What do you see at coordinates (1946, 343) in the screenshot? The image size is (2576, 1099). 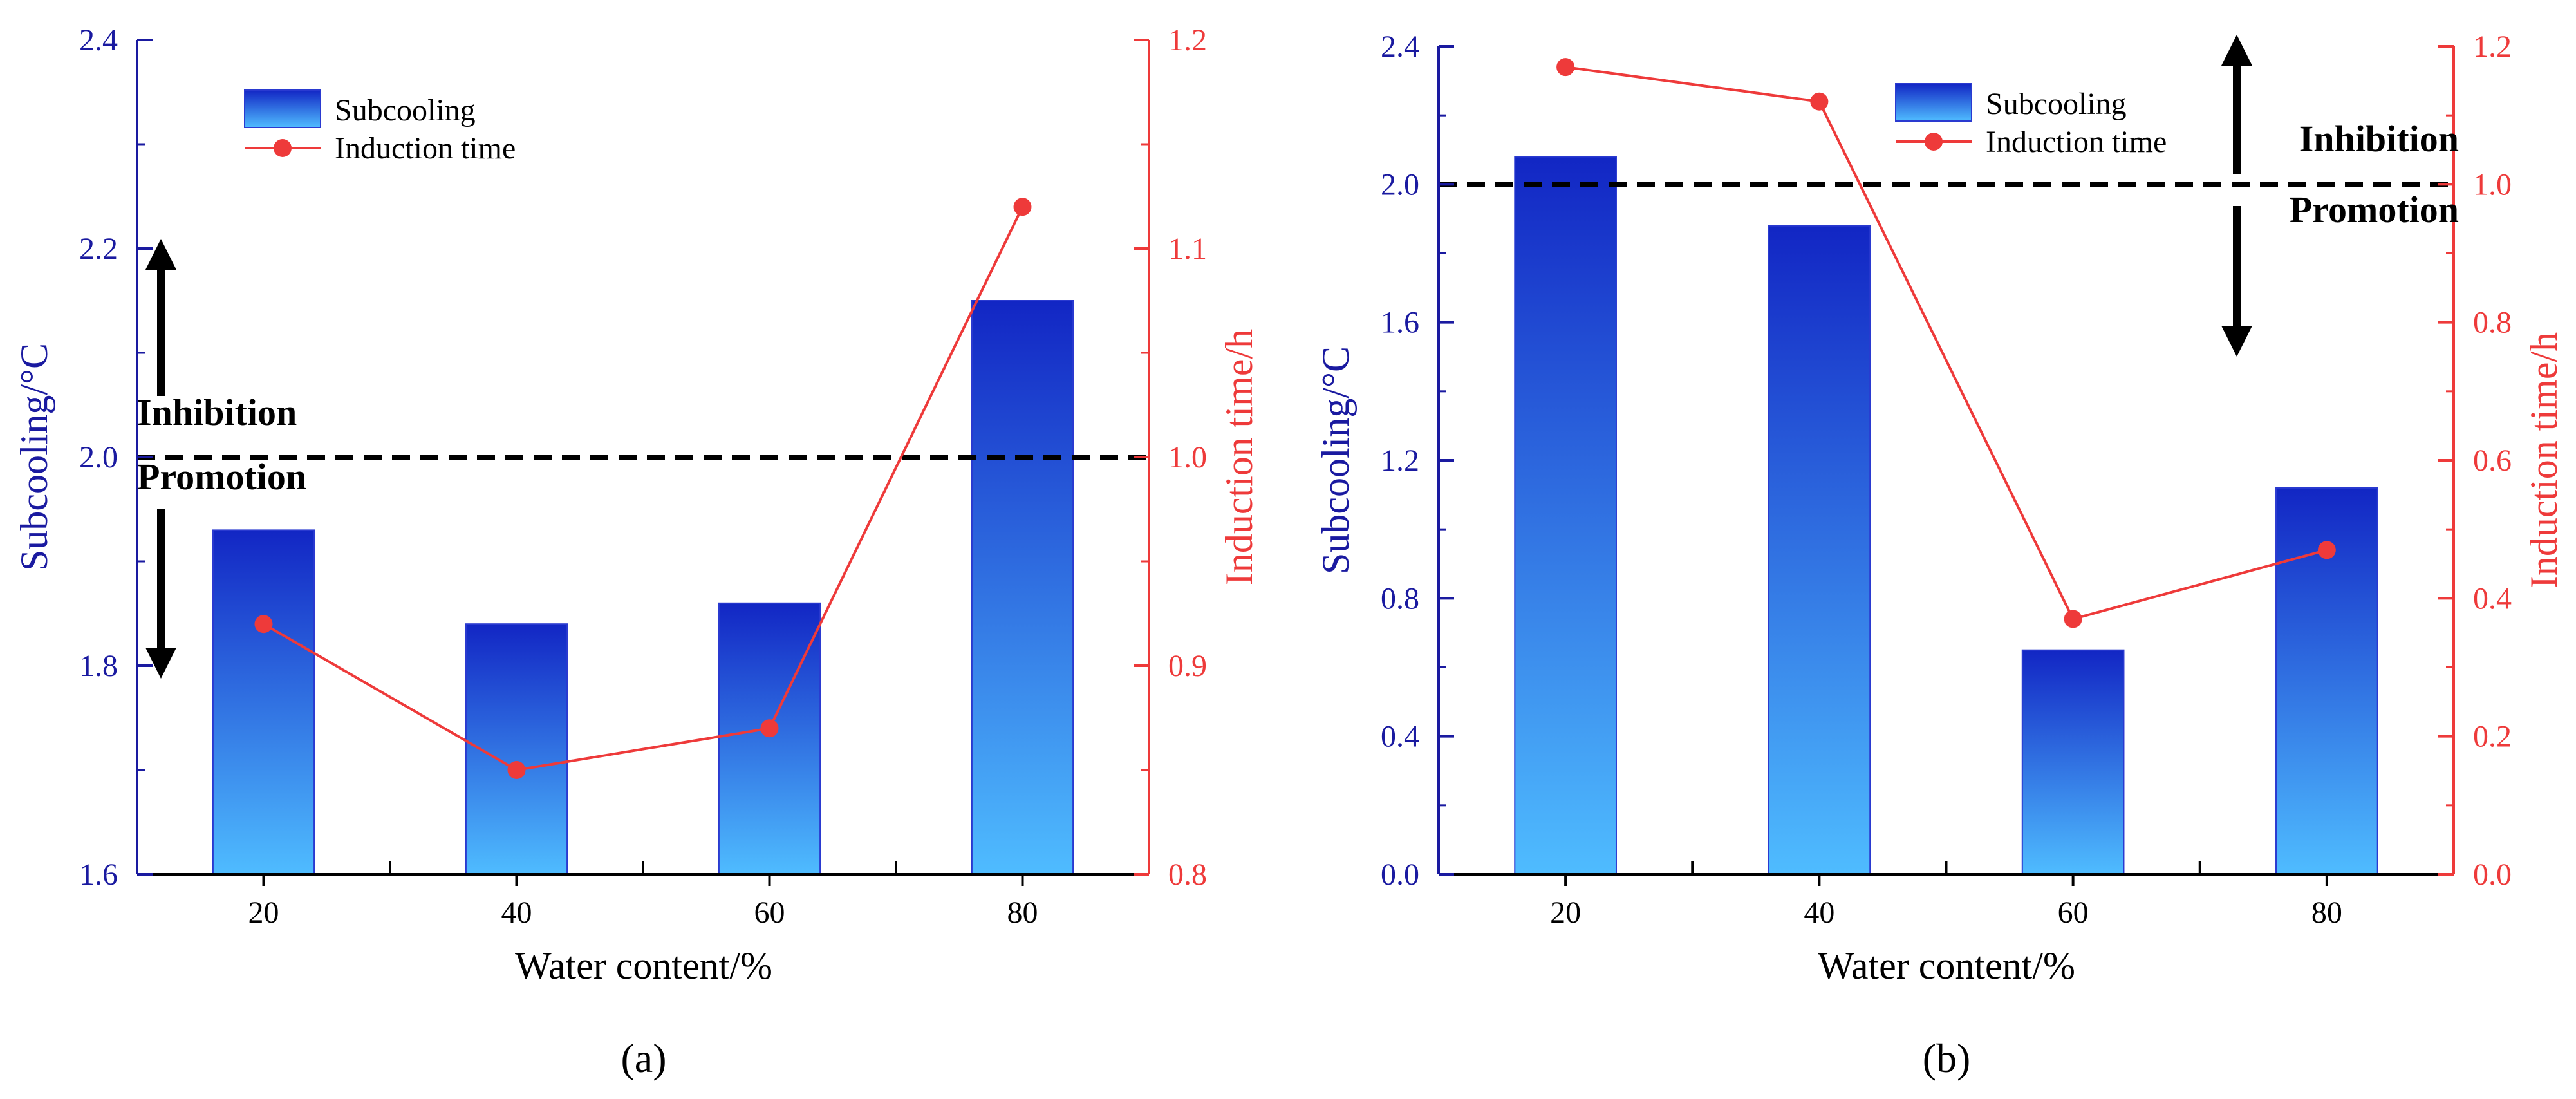 I see `induction-time-line` at bounding box center [1946, 343].